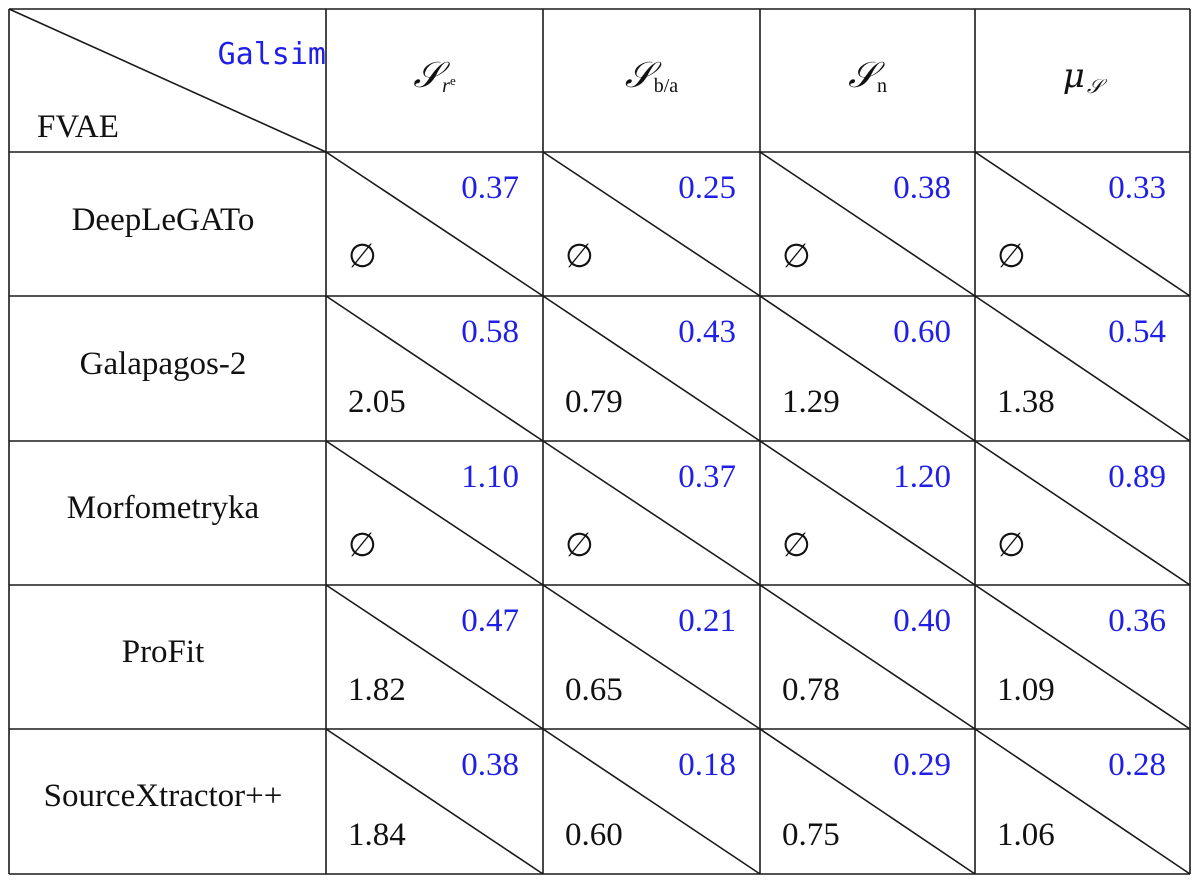 This screenshot has width=1200, height=880. I want to click on fvae-value: 0.60, so click(594, 835).